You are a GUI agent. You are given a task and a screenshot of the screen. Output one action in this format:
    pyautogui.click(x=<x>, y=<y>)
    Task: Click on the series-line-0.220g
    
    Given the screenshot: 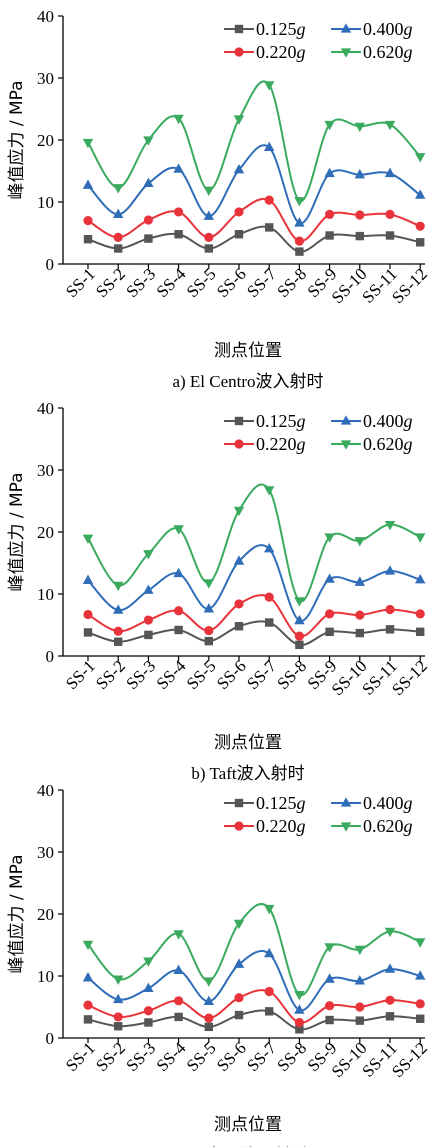 What is the action you would take?
    pyautogui.click(x=254, y=616)
    